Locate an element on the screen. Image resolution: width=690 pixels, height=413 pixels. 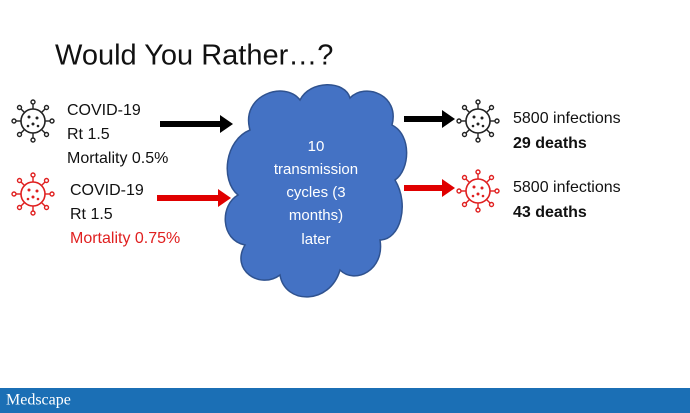
output-deaths: 29 deaths is located at coordinates (550, 143).